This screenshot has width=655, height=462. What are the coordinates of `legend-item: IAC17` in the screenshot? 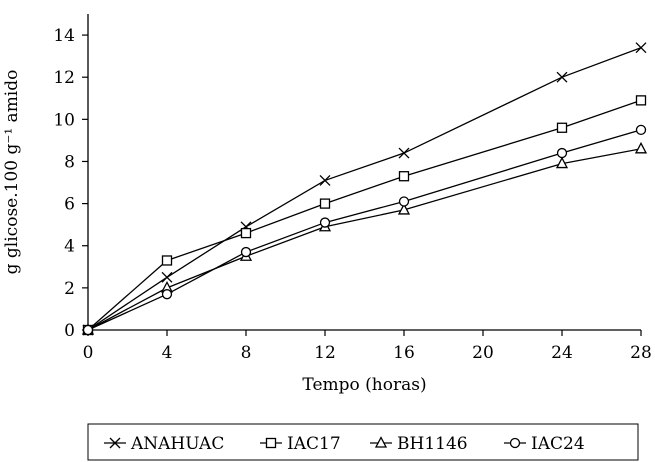 It's located at (300, 444).